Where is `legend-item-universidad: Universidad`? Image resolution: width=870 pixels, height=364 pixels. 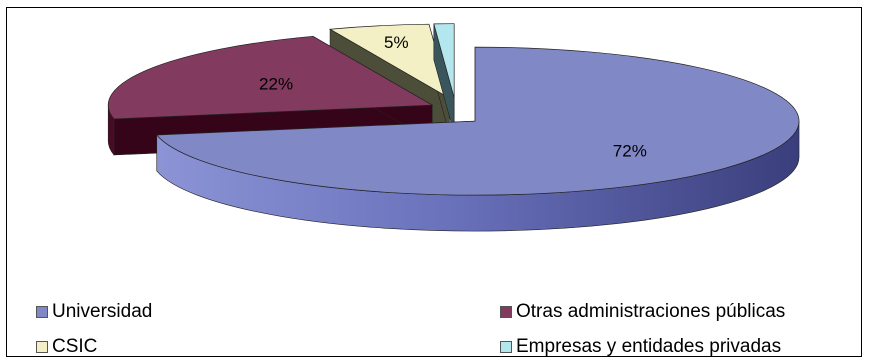 legend-item-universidad: Universidad is located at coordinates (94, 312).